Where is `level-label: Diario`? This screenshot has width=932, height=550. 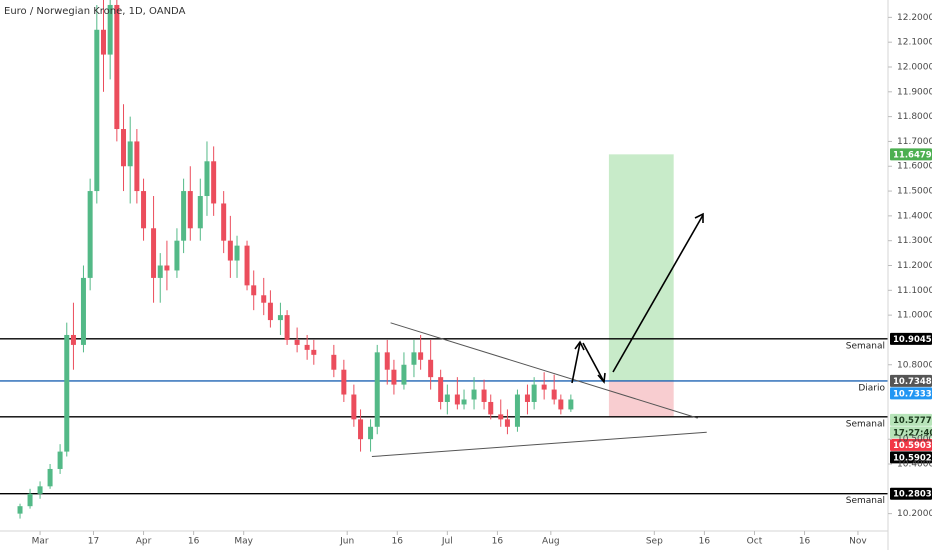
level-label: Diario is located at coordinates (871, 388).